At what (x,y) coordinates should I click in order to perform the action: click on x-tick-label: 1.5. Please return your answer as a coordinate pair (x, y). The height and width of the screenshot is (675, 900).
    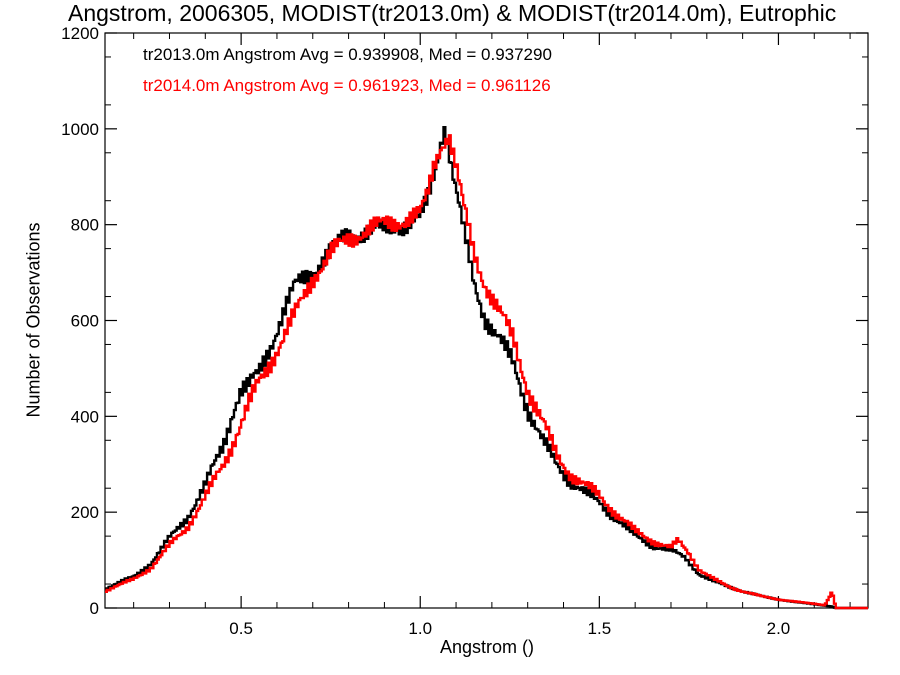
    Looking at the image, I should click on (600, 628).